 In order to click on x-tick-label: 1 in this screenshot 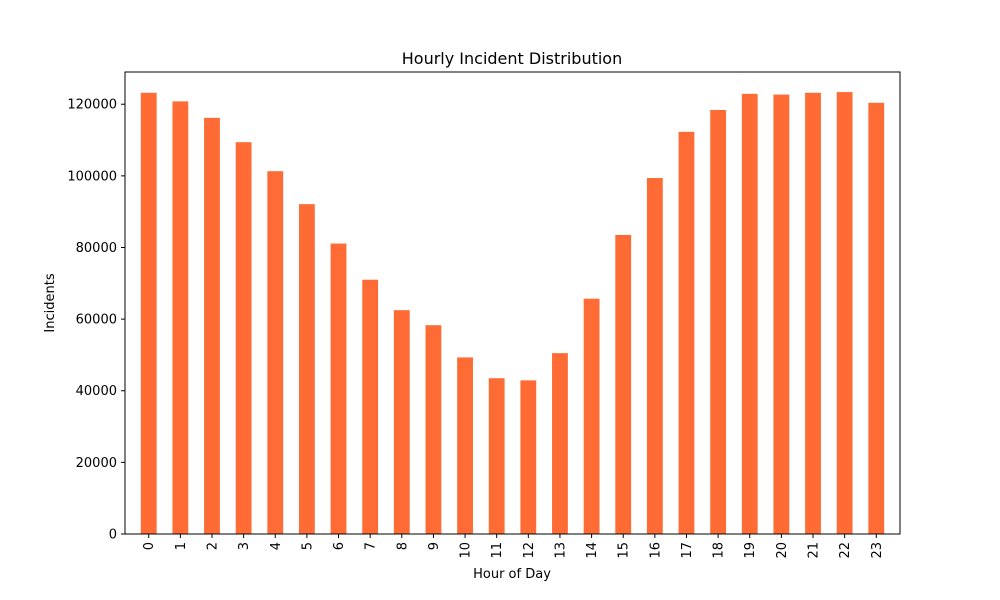, I will do `click(181, 546)`.